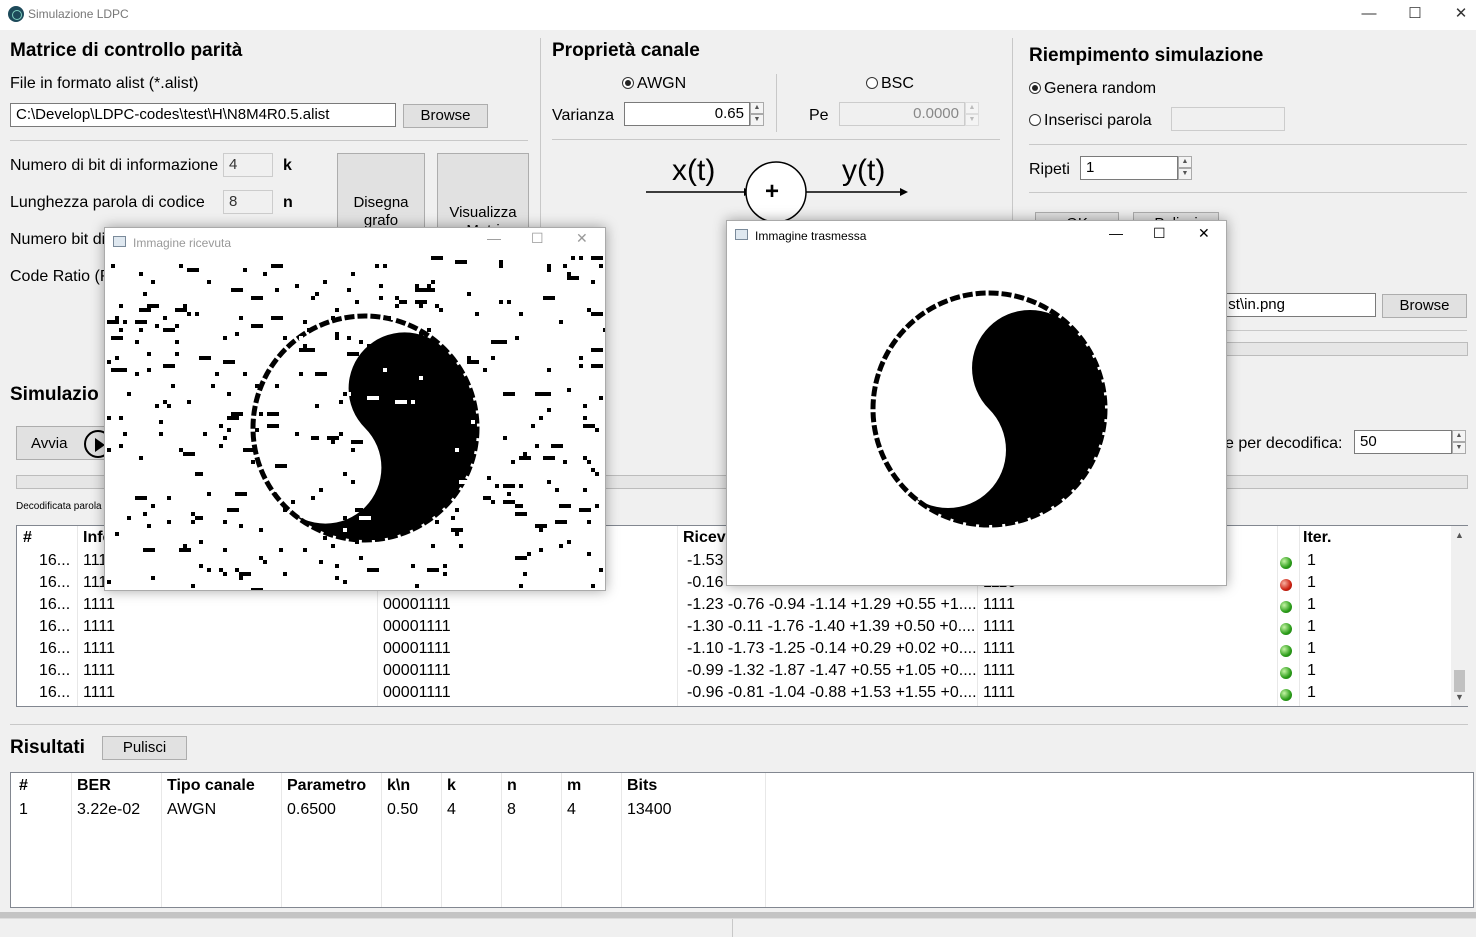 Image resolution: width=1476 pixels, height=937 pixels. I want to click on awgn-radio: AWGN, so click(654, 84).